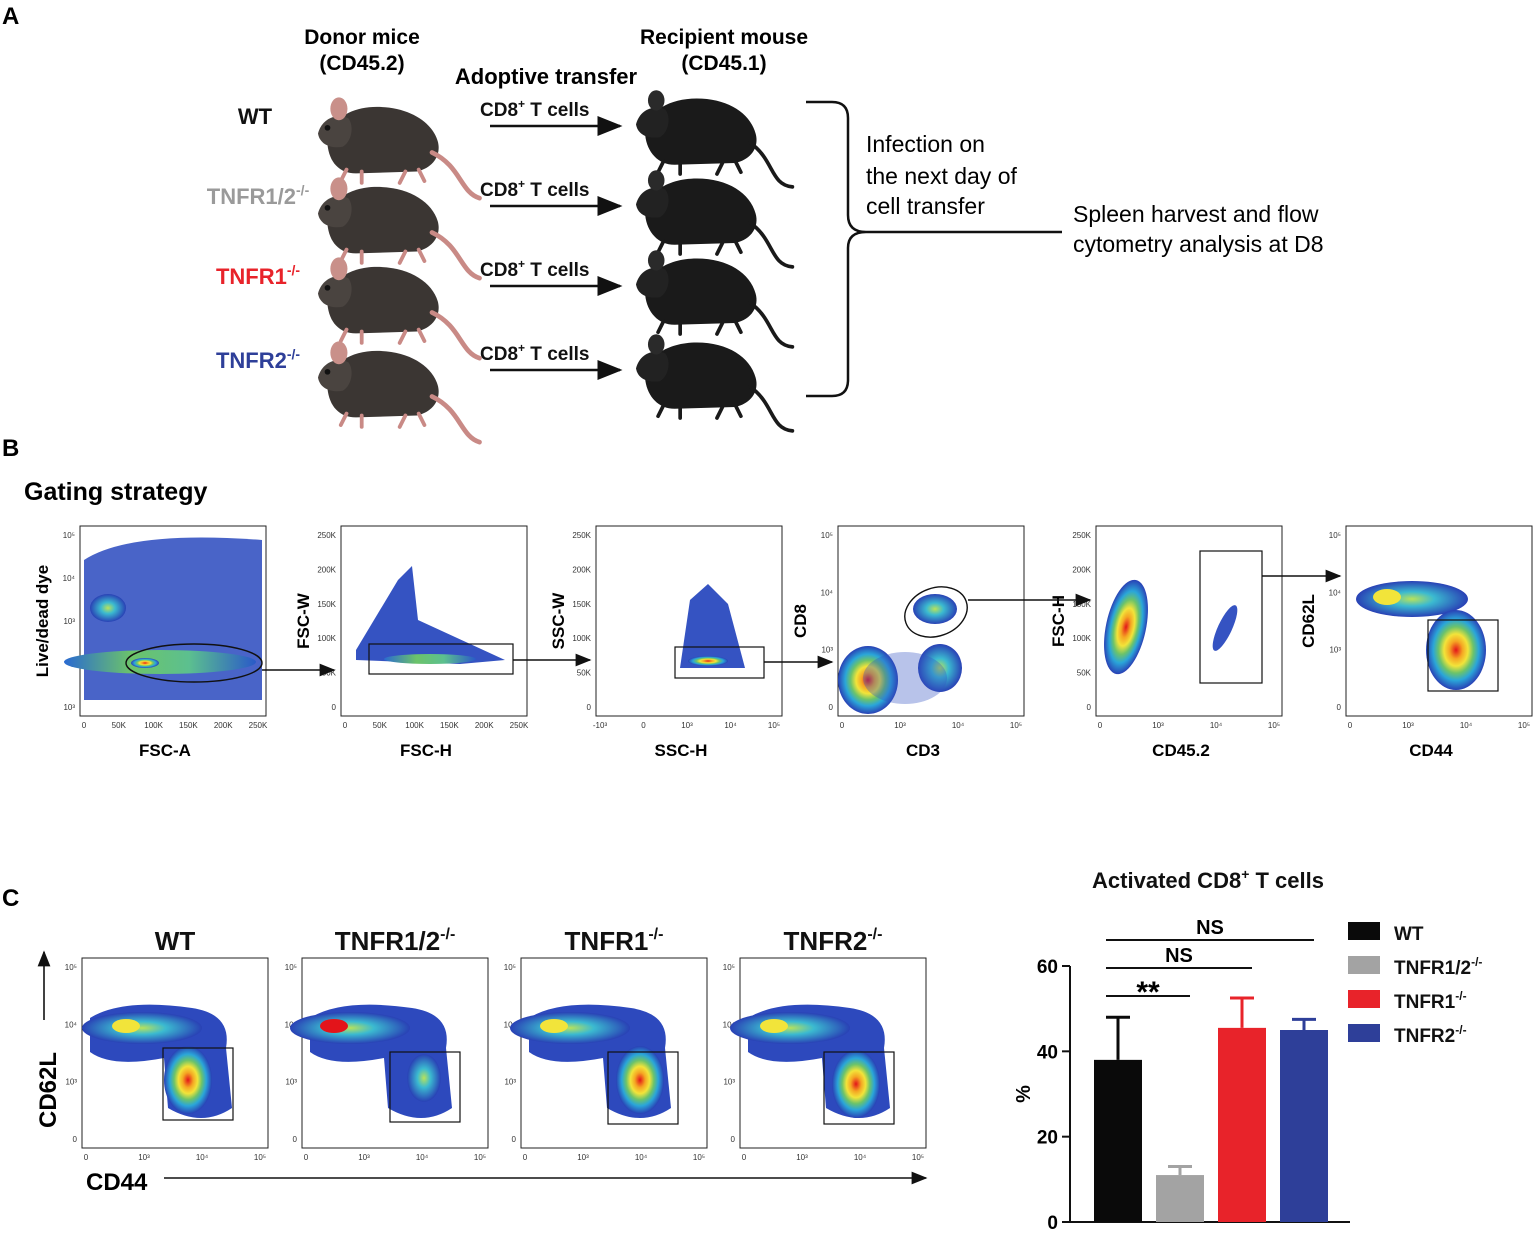 This screenshot has width=1535, height=1235. I want to click on gating-ylabel-1: FSC-W, so click(303, 620).